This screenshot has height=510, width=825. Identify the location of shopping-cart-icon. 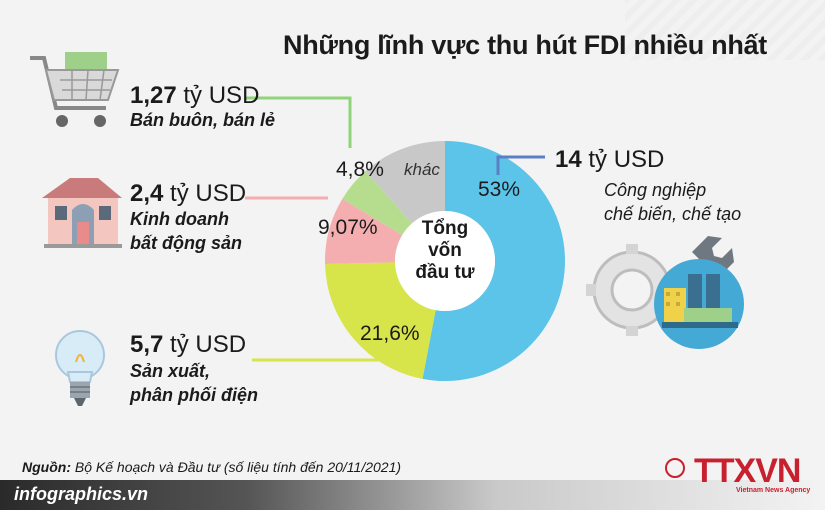
(75, 89).